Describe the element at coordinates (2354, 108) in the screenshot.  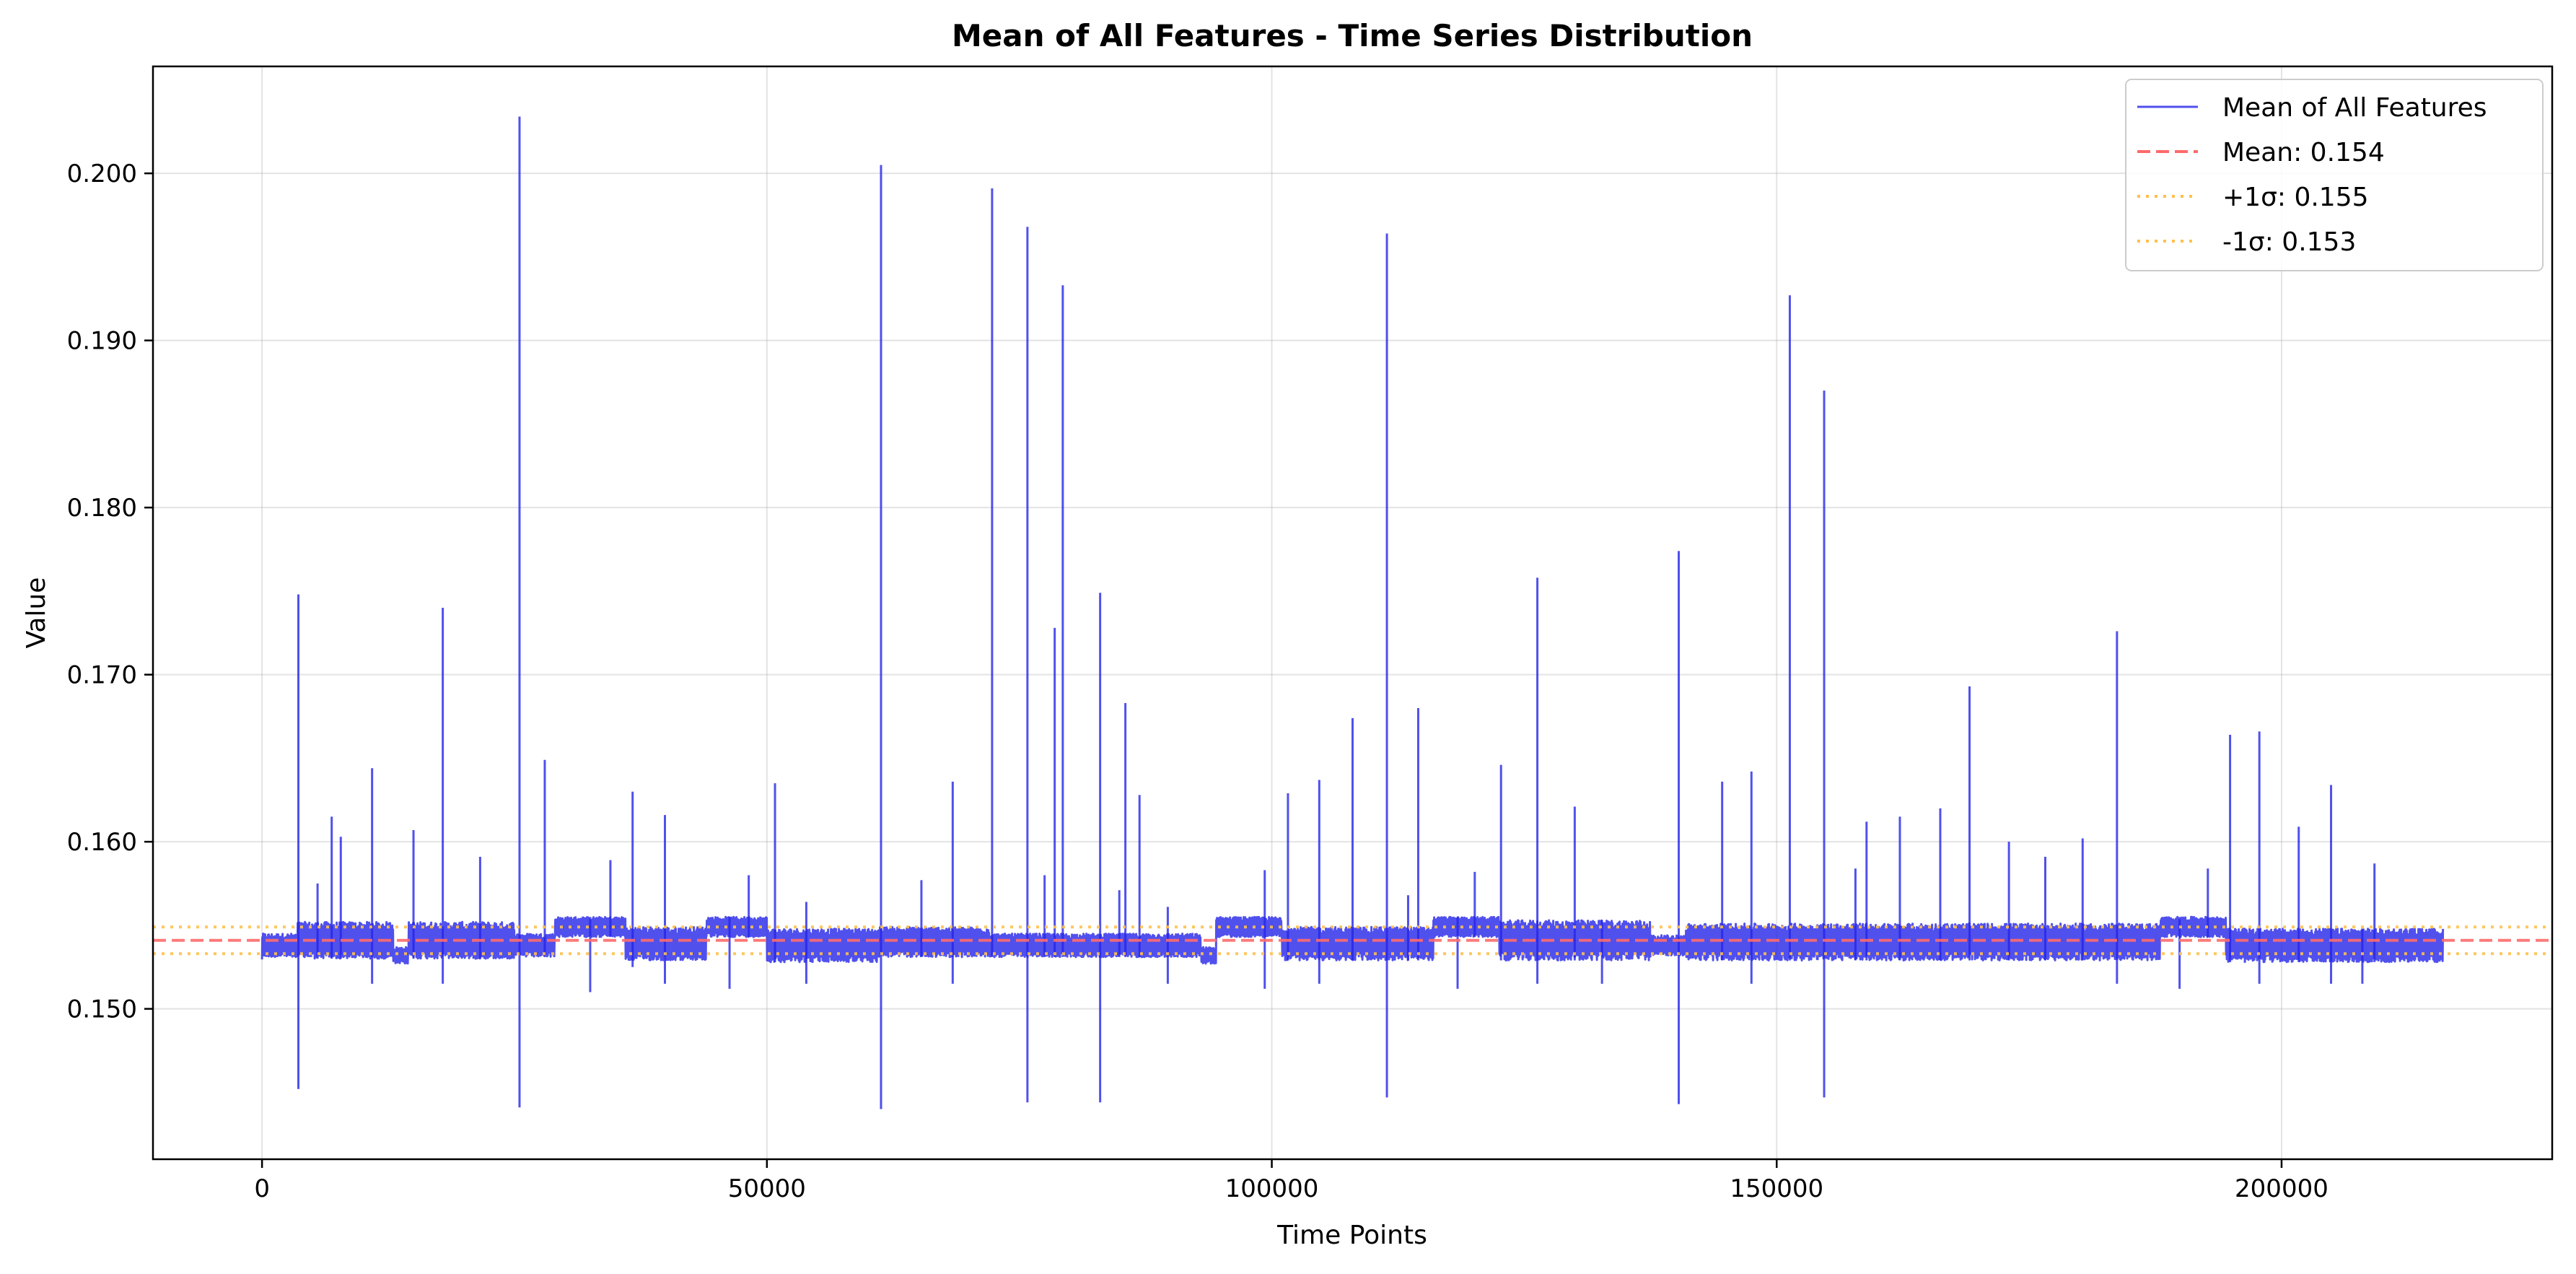
I see `legend-label-series: Mean of All Features` at that location.